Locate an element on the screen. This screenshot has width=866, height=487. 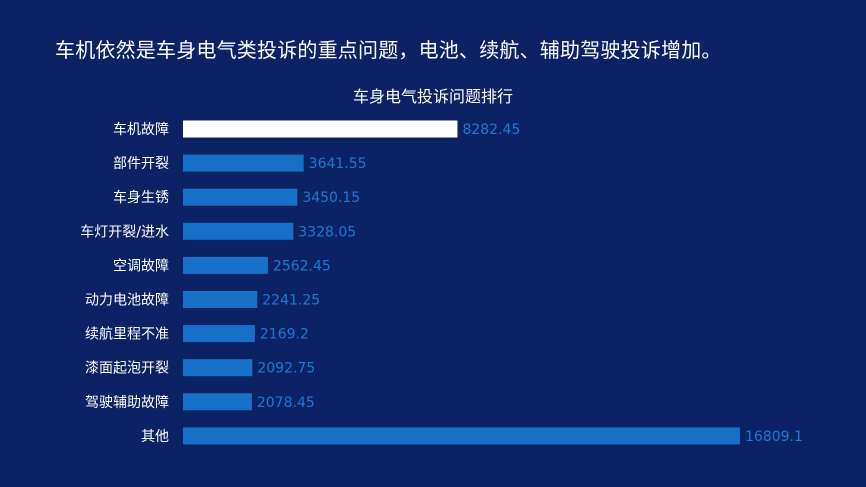
value-label: 2241.25 is located at coordinates (291, 301).